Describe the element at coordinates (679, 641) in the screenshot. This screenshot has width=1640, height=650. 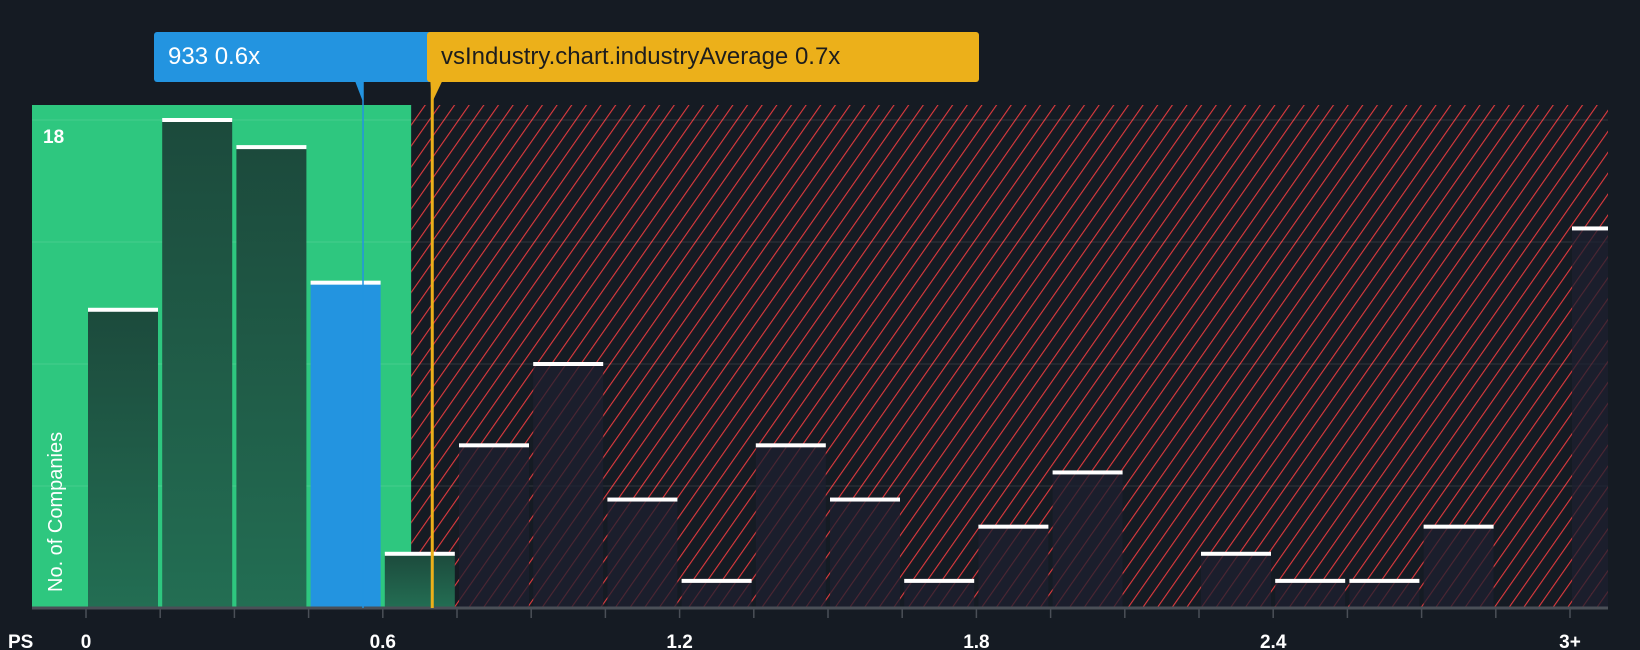
I see `x-tick-label: 1.2` at that location.